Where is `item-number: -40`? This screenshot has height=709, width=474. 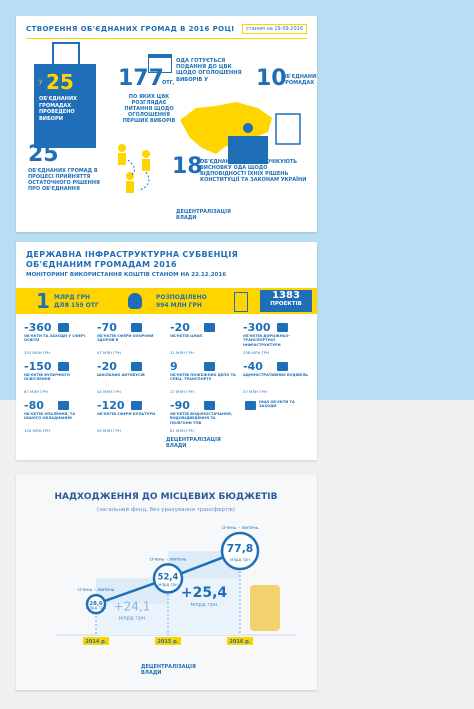 item-number: -40 is located at coordinates (253, 366).